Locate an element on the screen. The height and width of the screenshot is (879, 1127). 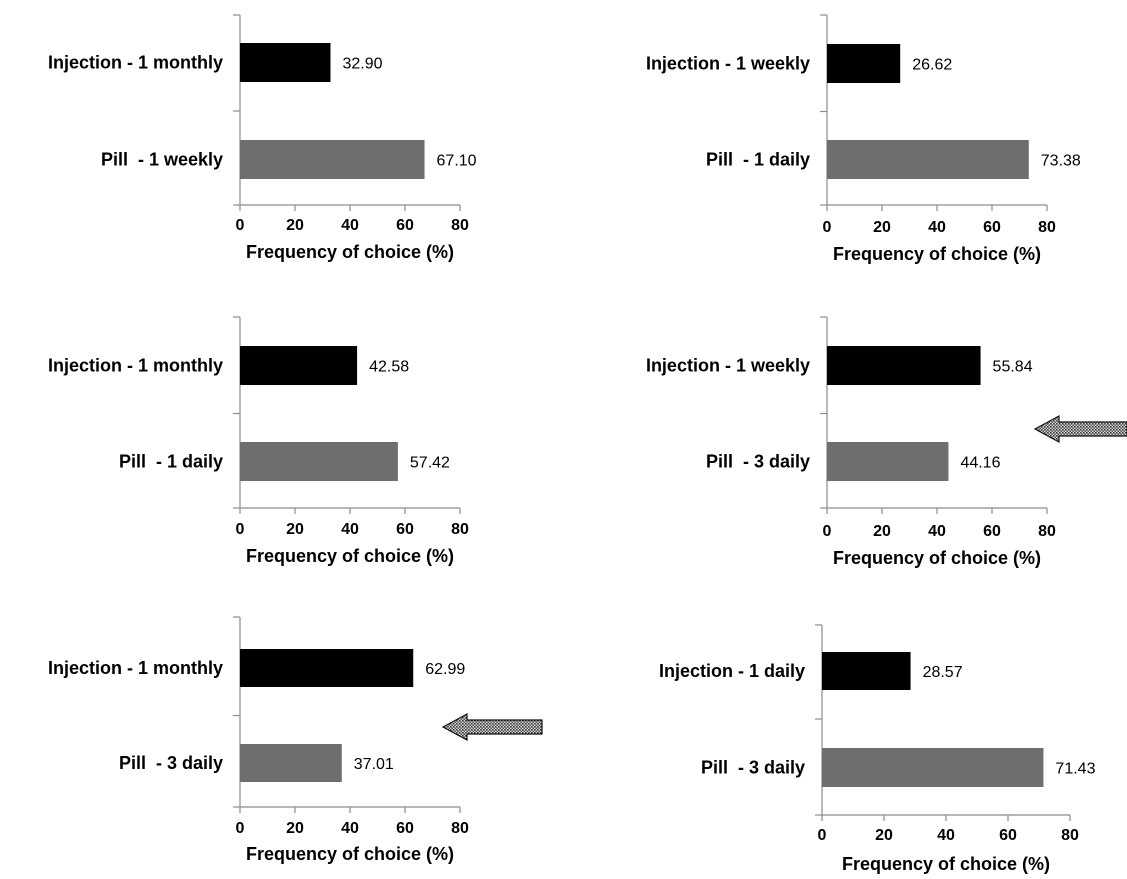
category-label: Pill - 1 weekly is located at coordinates (162, 160).